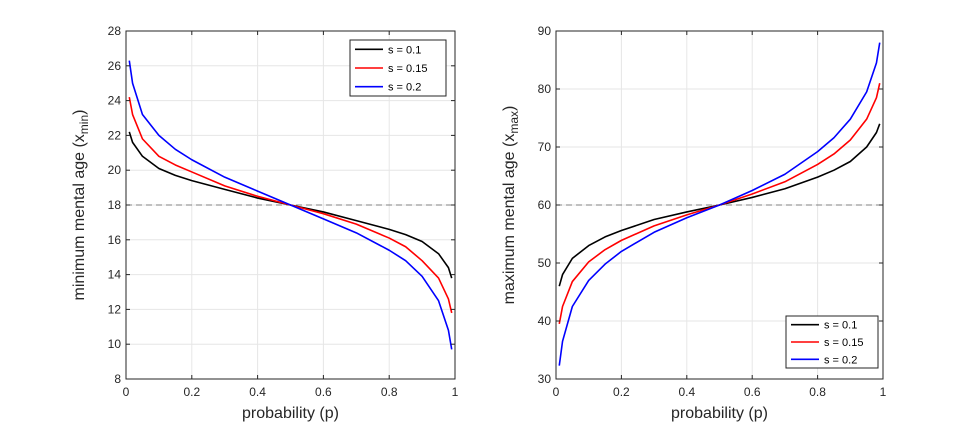 This screenshot has width=976, height=426. What do you see at coordinates (545, 89) in the screenshot?
I see `y-tick-label: 80` at bounding box center [545, 89].